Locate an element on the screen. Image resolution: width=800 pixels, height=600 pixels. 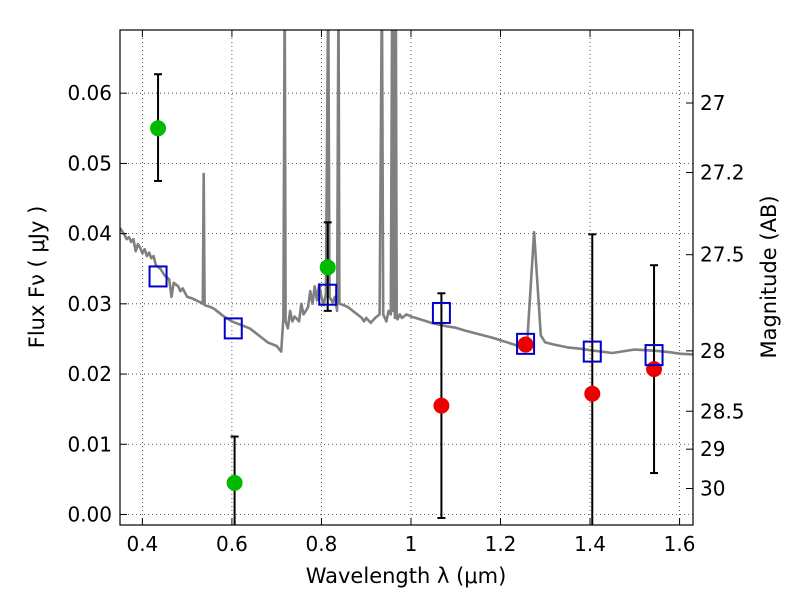
x-tick-label: 1.2 is located at coordinates (501, 544).